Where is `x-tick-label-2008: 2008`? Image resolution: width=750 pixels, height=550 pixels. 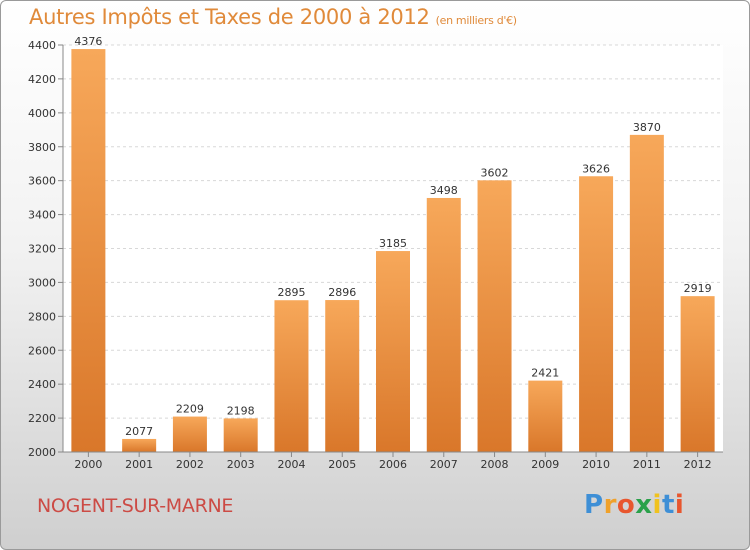 x-tick-label-2008: 2008 is located at coordinates (495, 464).